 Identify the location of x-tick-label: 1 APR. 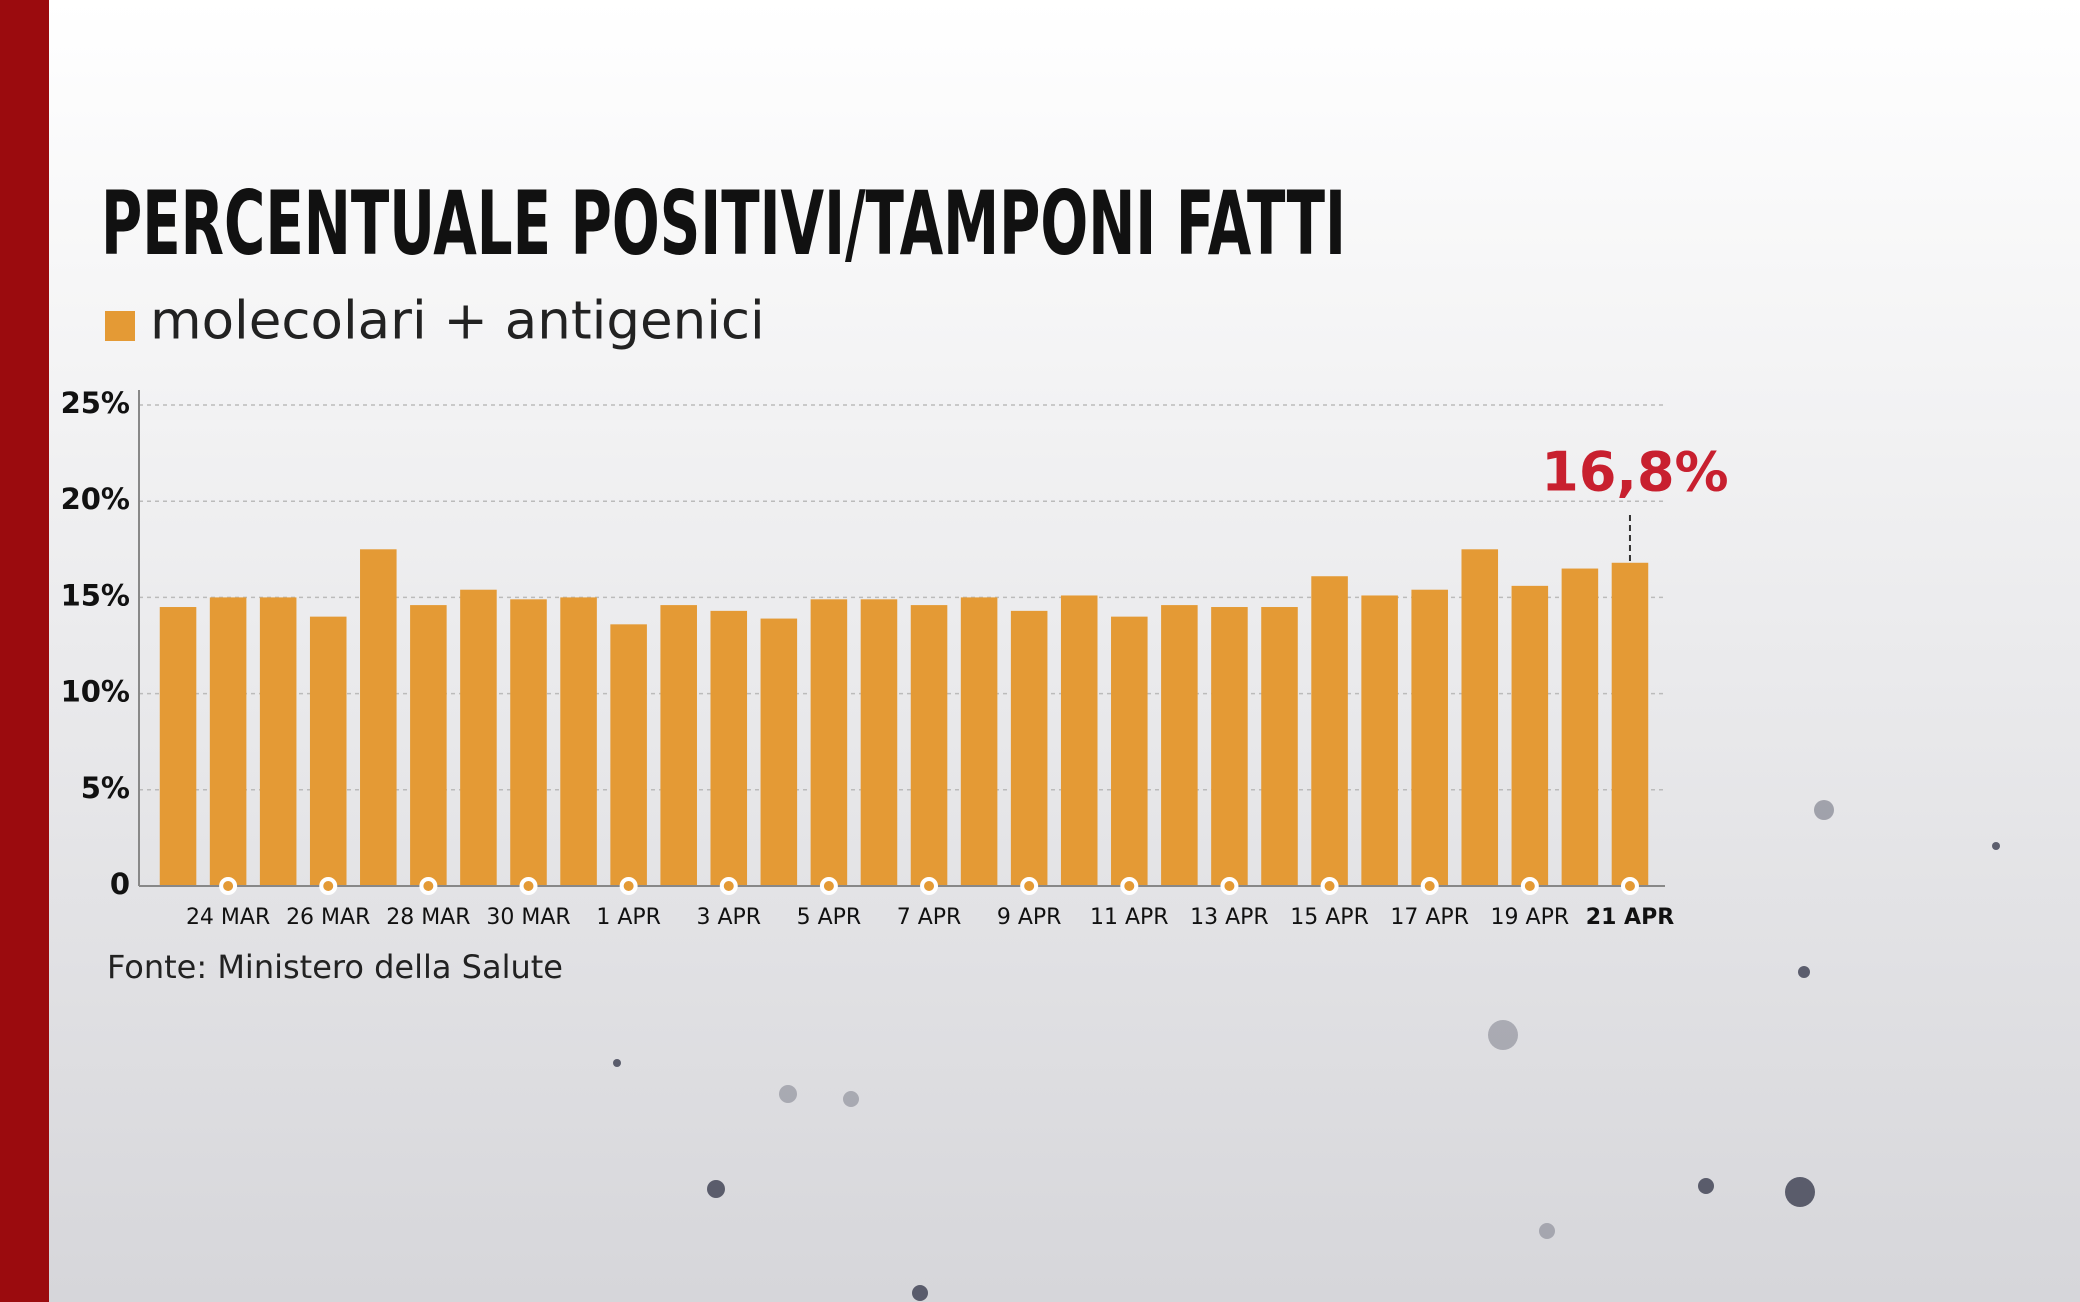
(628, 917).